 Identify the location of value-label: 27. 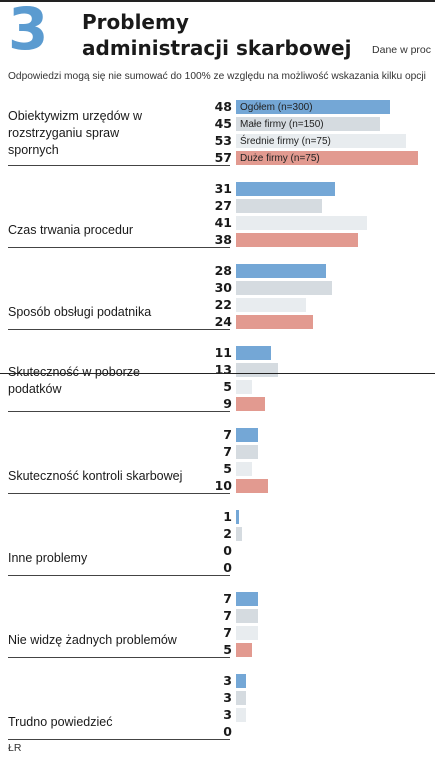
(223, 205).